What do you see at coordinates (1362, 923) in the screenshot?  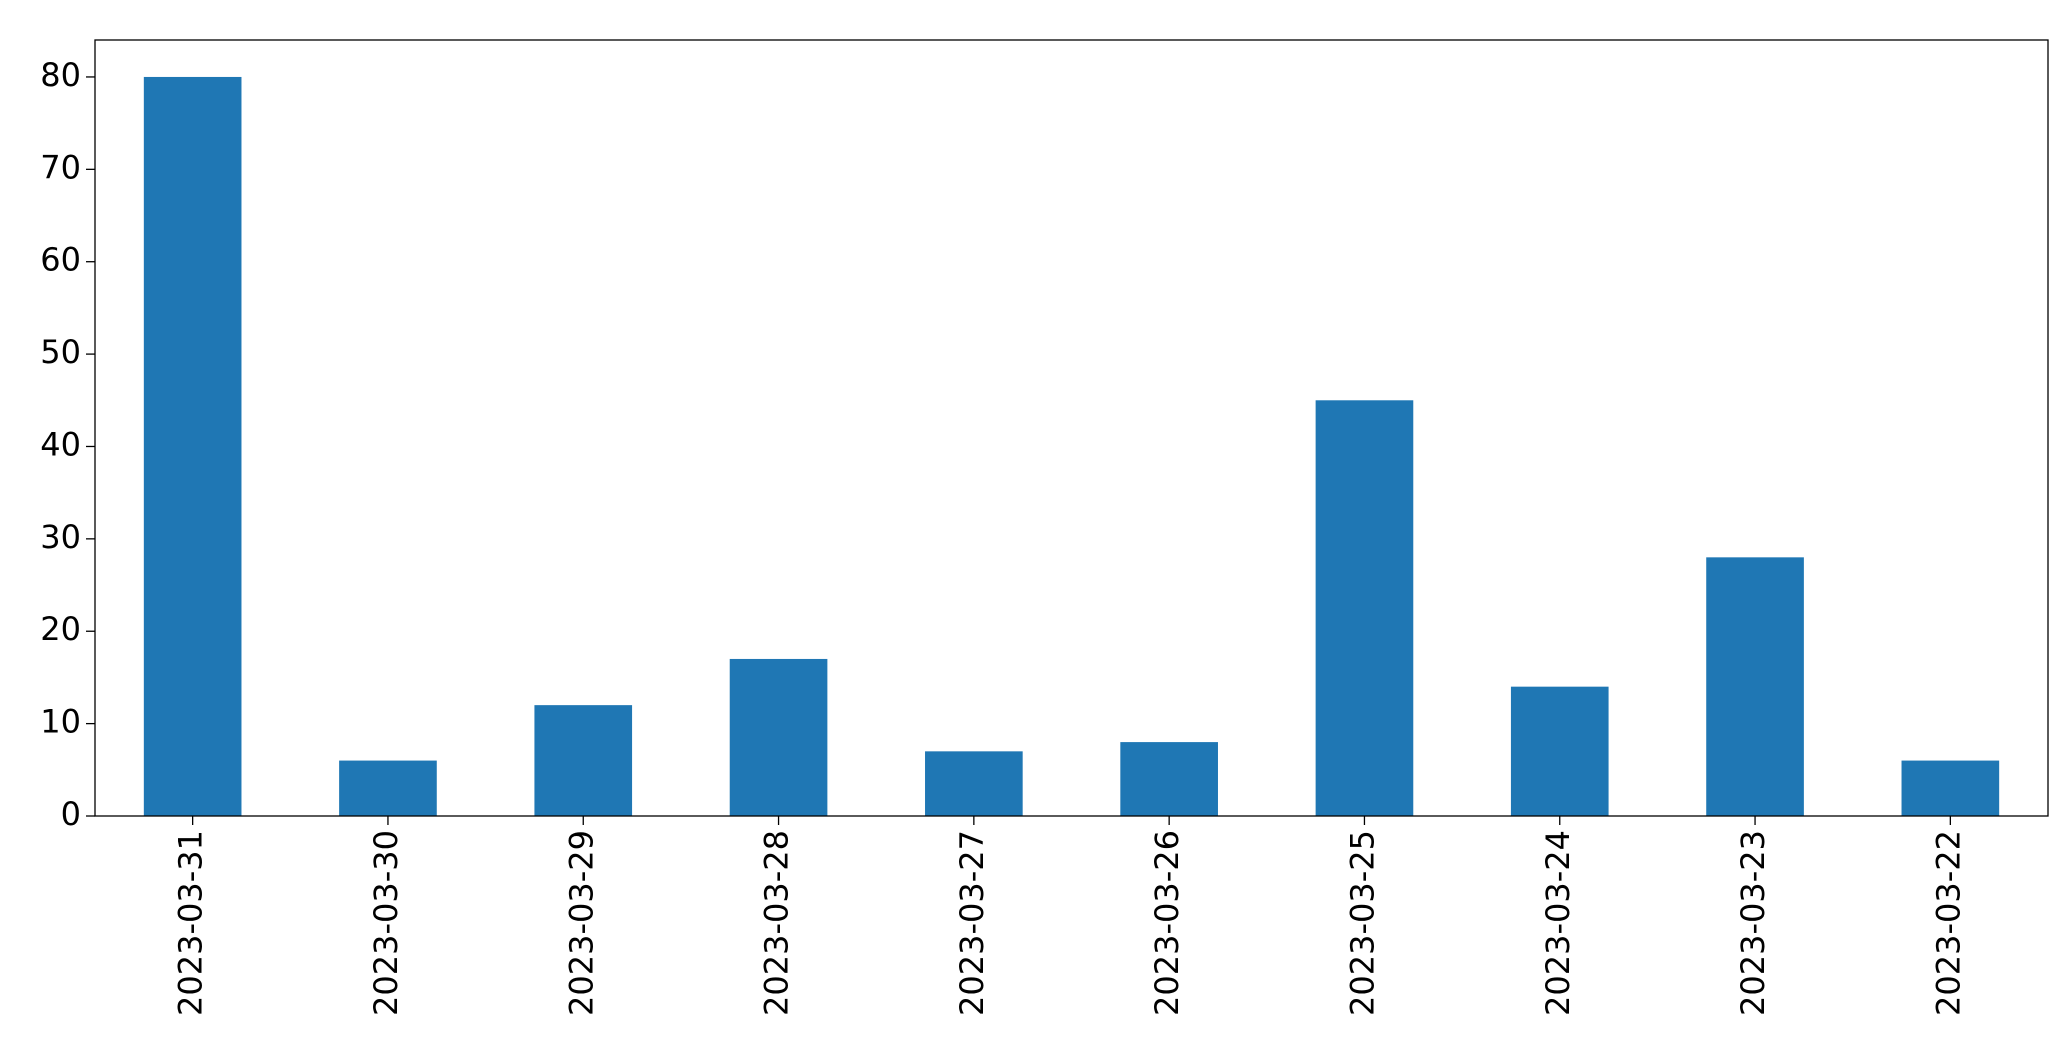 I see `x-tick-label: 2023-03-25` at bounding box center [1362, 923].